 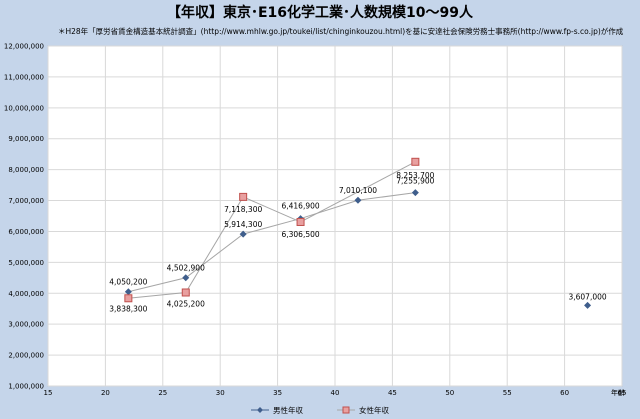 I want to click on female-data-label: 6,306,500, so click(x=300, y=234).